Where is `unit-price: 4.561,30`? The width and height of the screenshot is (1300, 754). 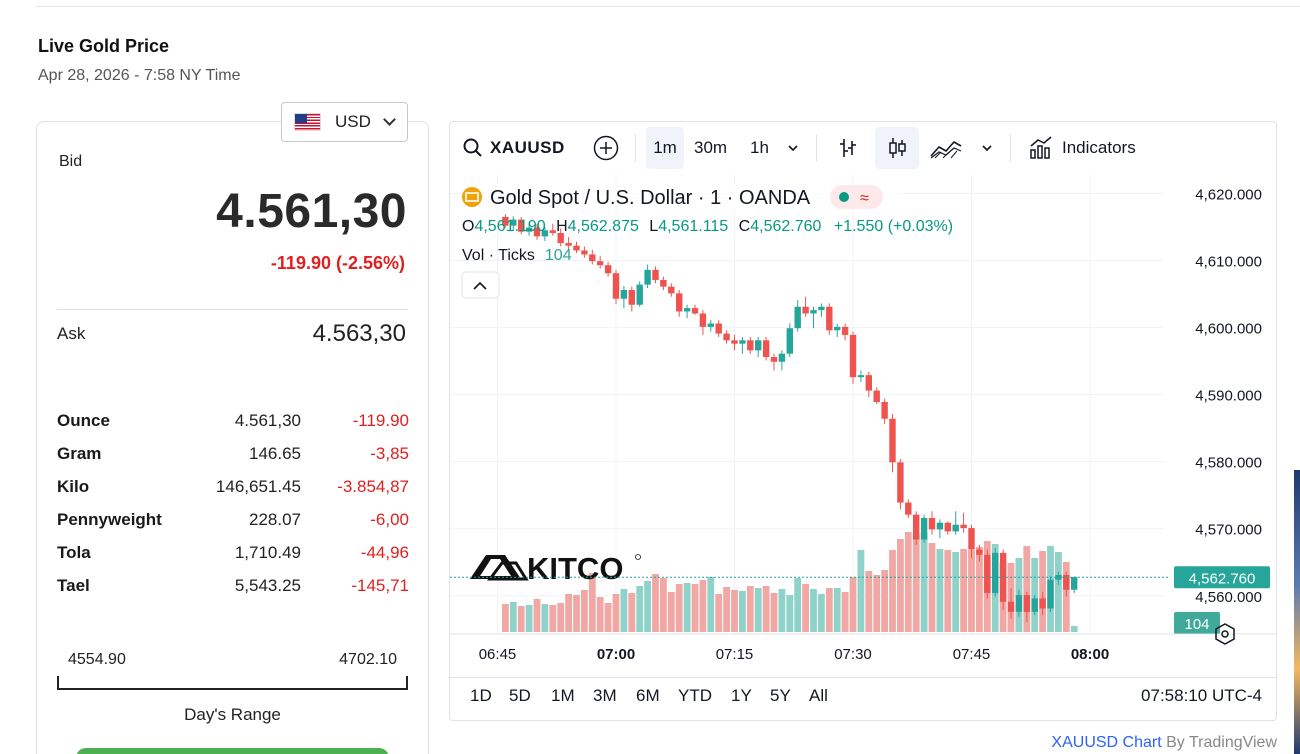
unit-price: 4.561,30 is located at coordinates (267, 420).